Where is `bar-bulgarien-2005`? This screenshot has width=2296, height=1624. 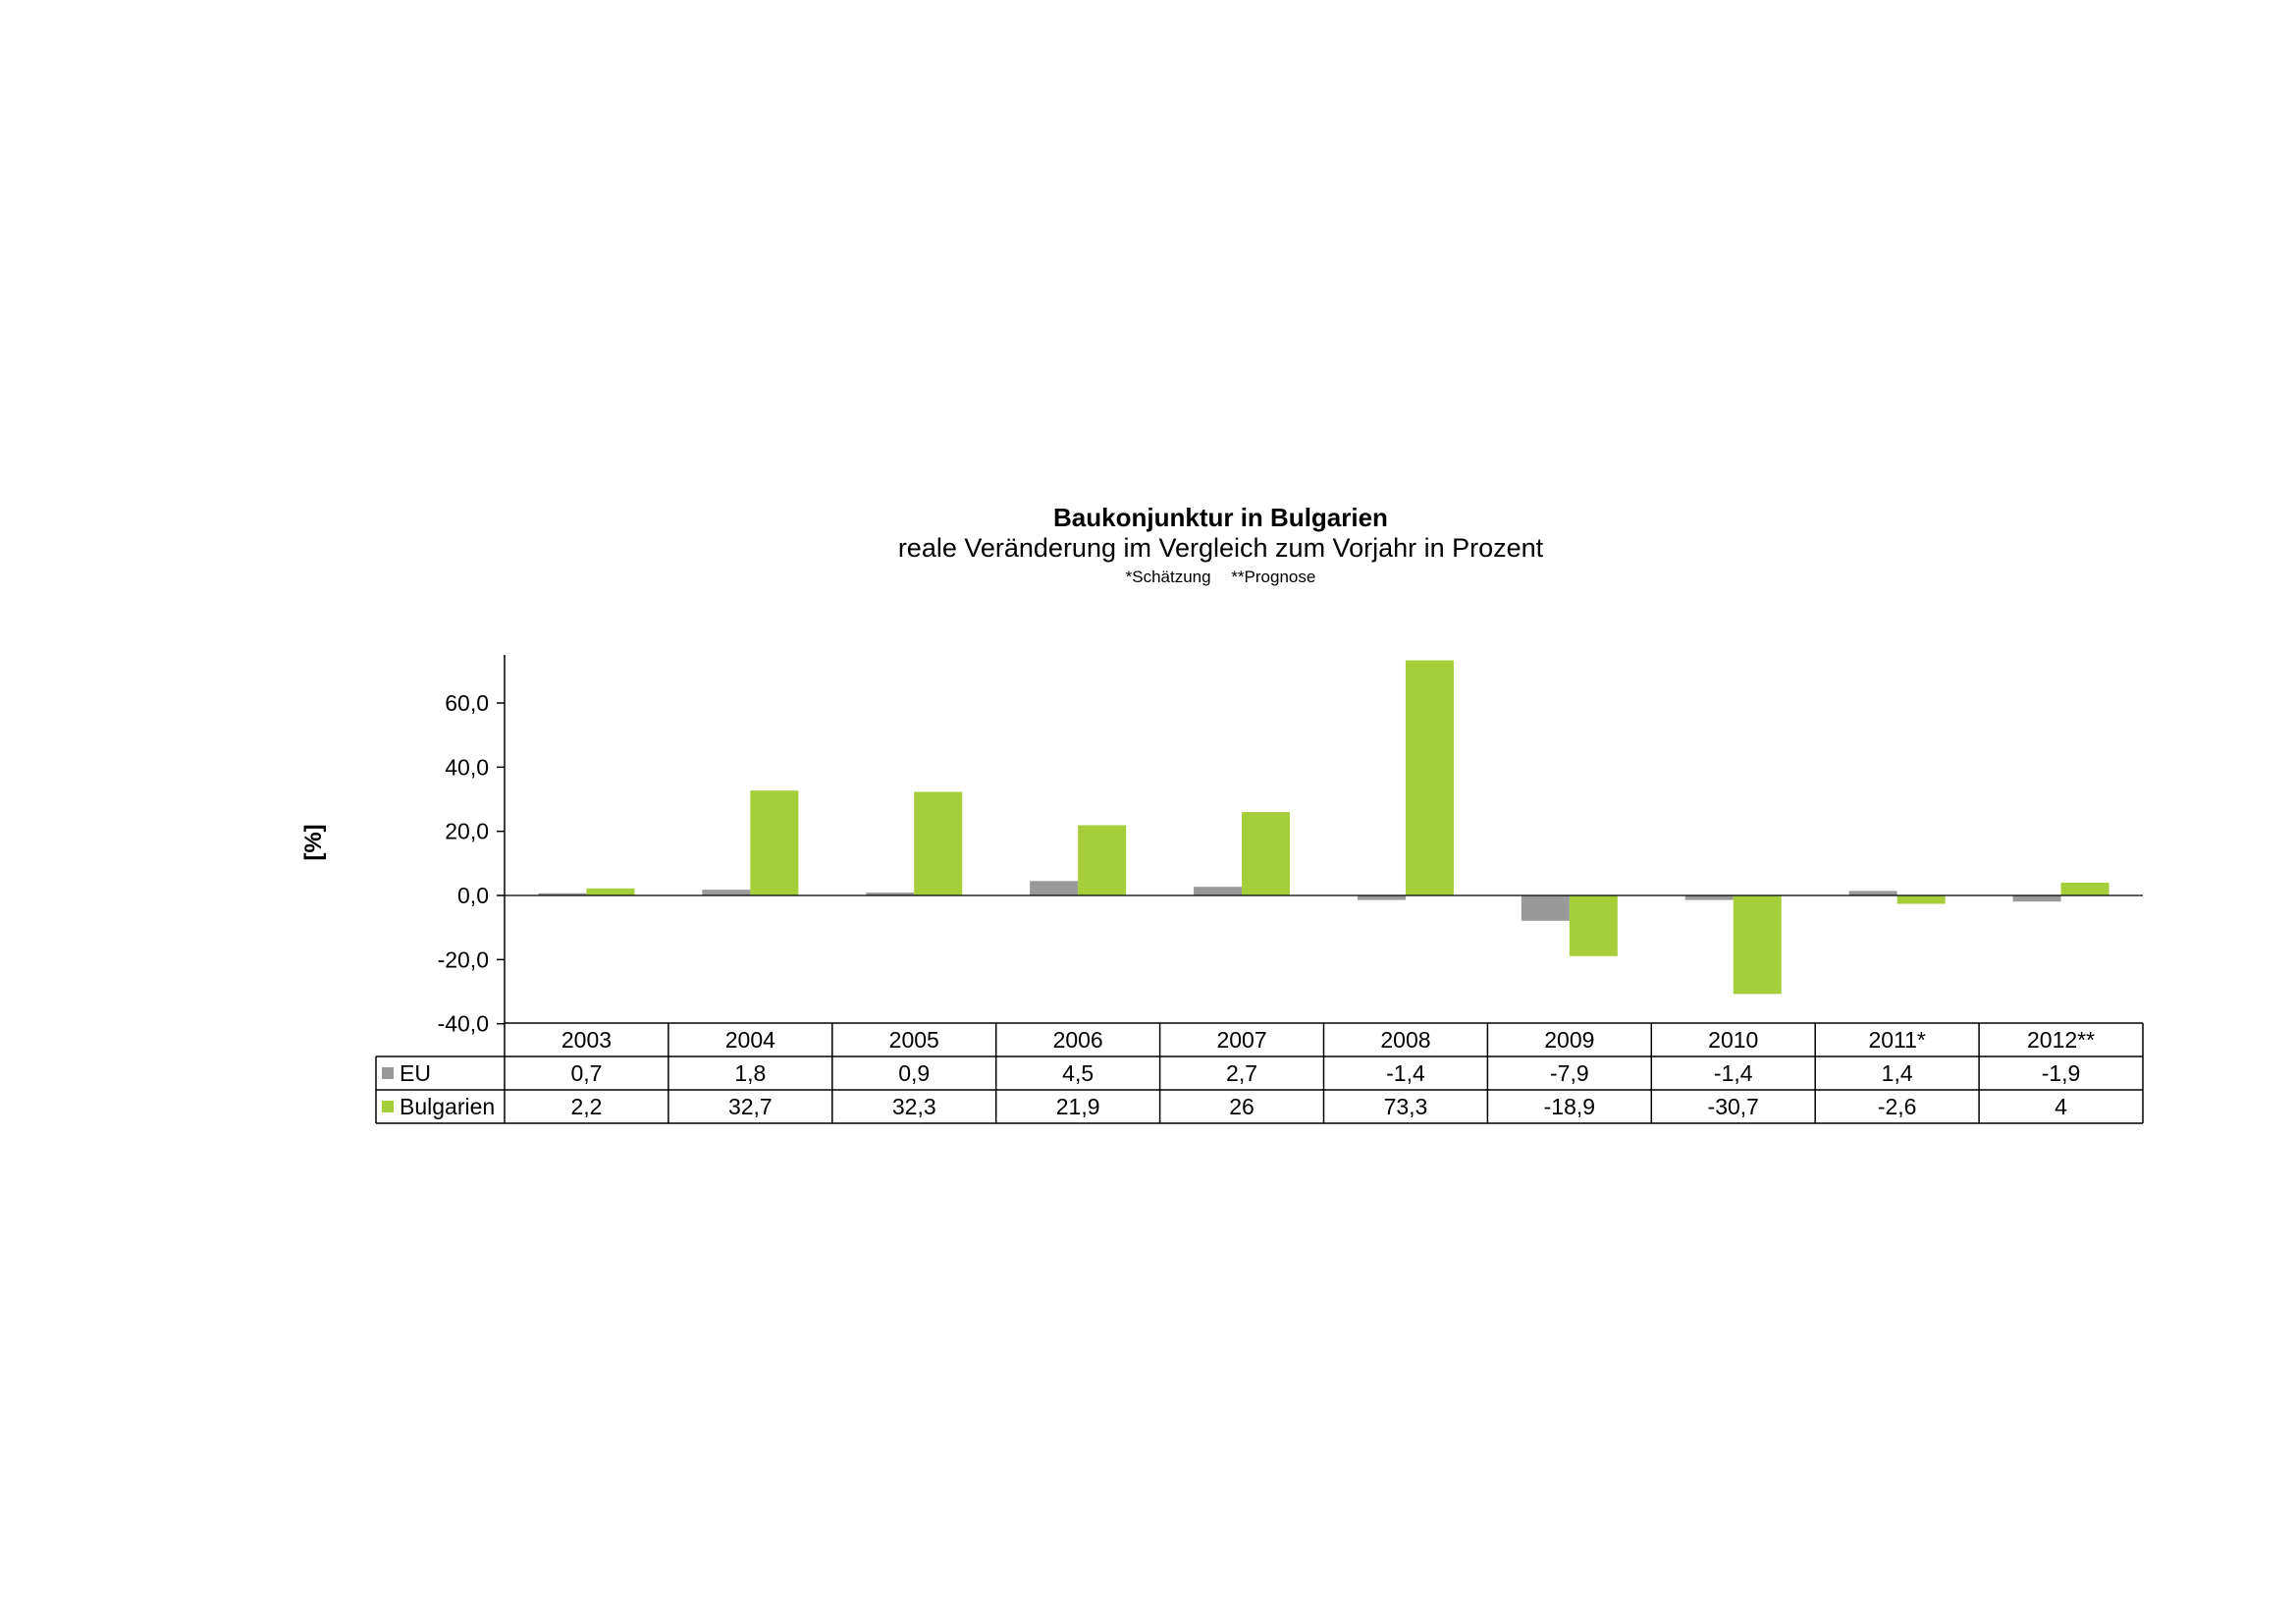 bar-bulgarien-2005 is located at coordinates (938, 843).